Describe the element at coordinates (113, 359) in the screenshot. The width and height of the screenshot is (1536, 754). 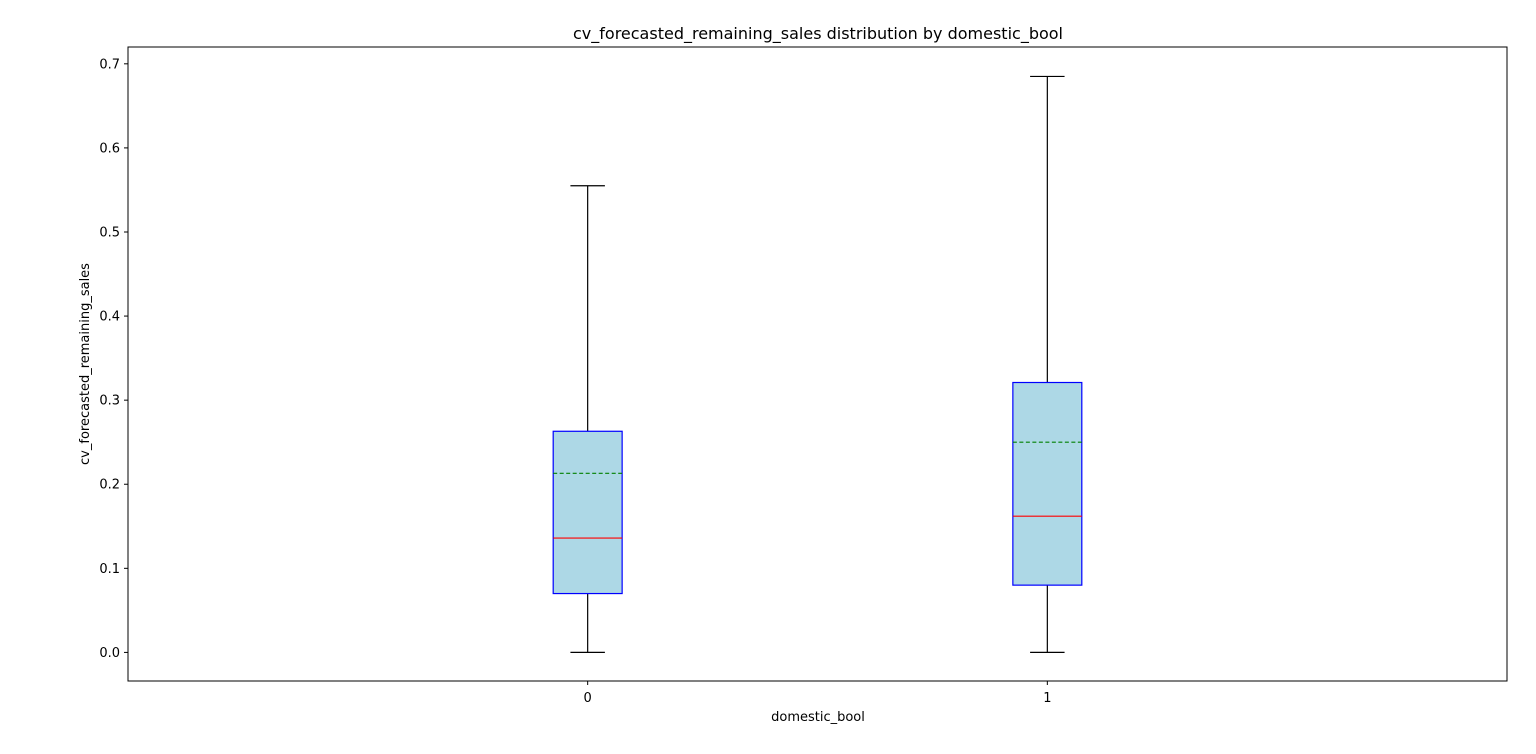
I see `y-axis: 0.0 0.1 0.2 0.3 0.4 0.5 0.6 0.7` at that location.